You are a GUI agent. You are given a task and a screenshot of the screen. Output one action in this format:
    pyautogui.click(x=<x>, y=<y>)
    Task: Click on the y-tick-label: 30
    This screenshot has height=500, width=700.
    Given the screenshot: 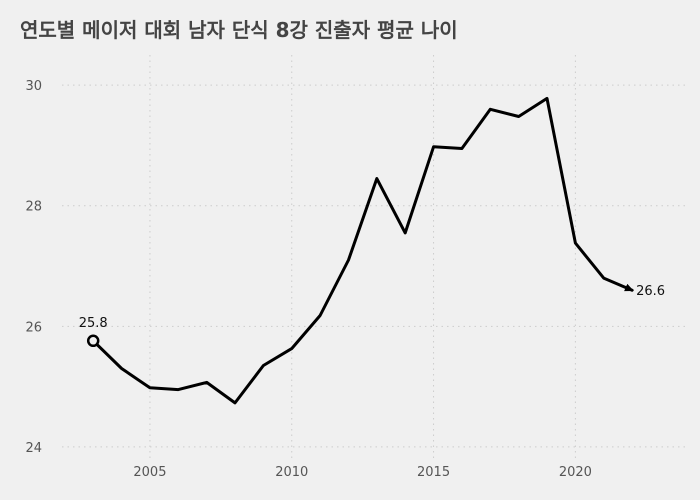 What is the action you would take?
    pyautogui.click(x=33, y=86)
    